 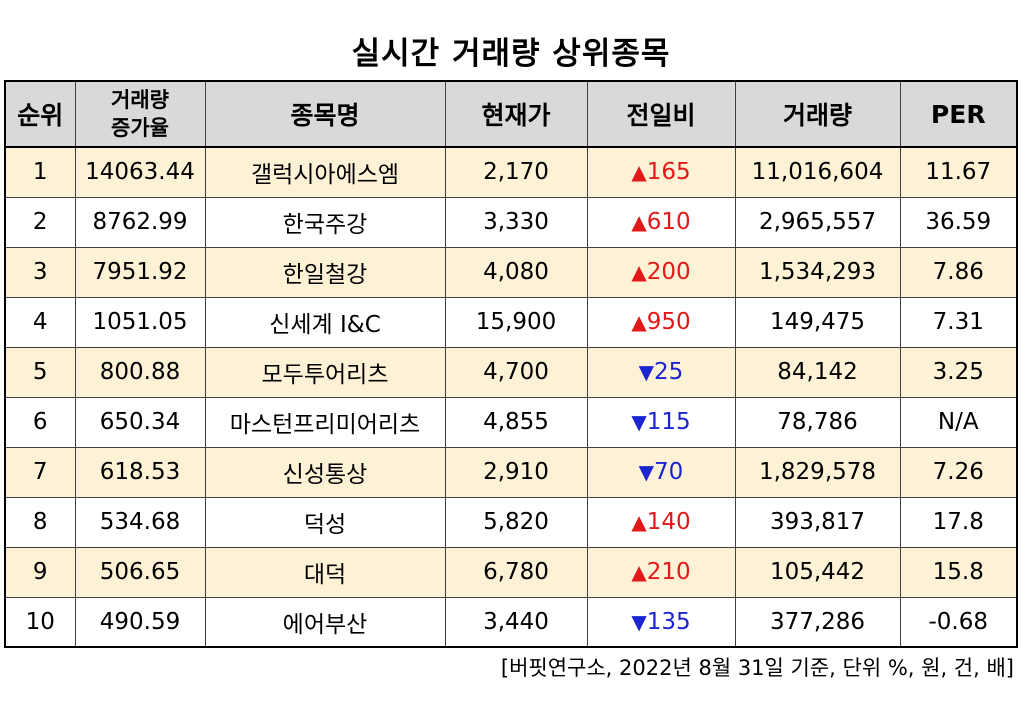 I want to click on cell-stock-name: 에어부산, so click(x=325, y=622).